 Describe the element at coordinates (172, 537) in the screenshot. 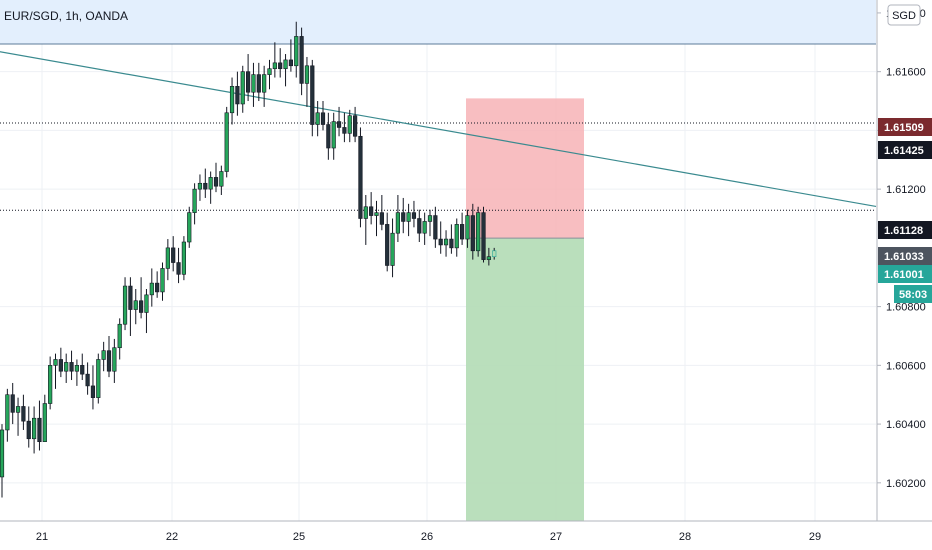

I see `time-tick-label: 22` at that location.